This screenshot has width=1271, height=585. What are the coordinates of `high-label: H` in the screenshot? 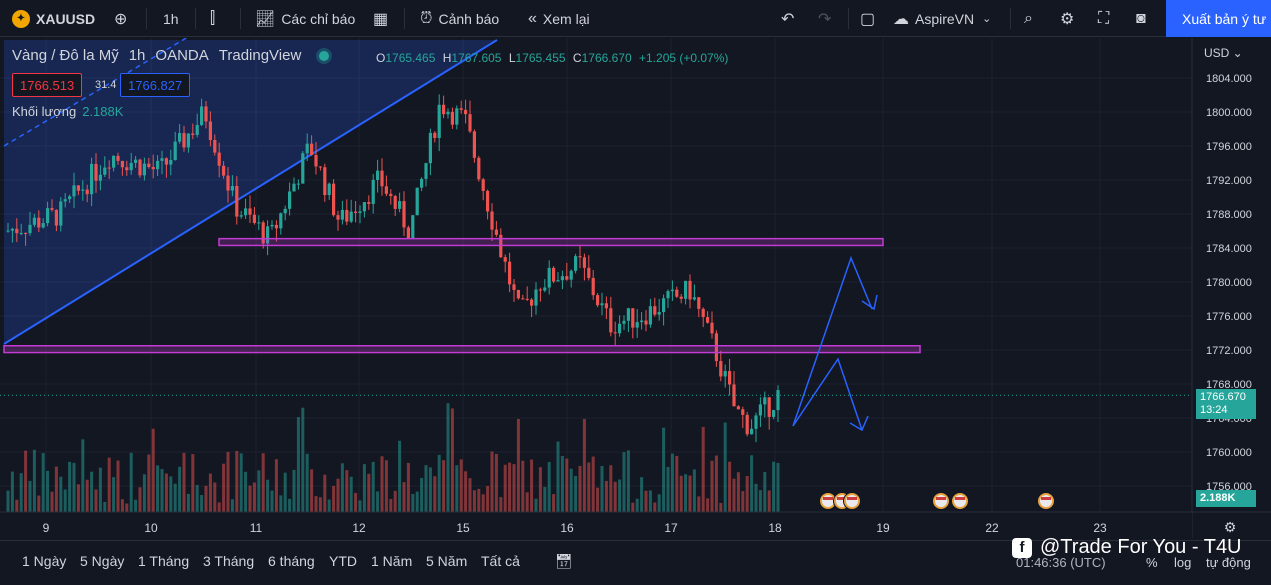 It's located at (447, 58).